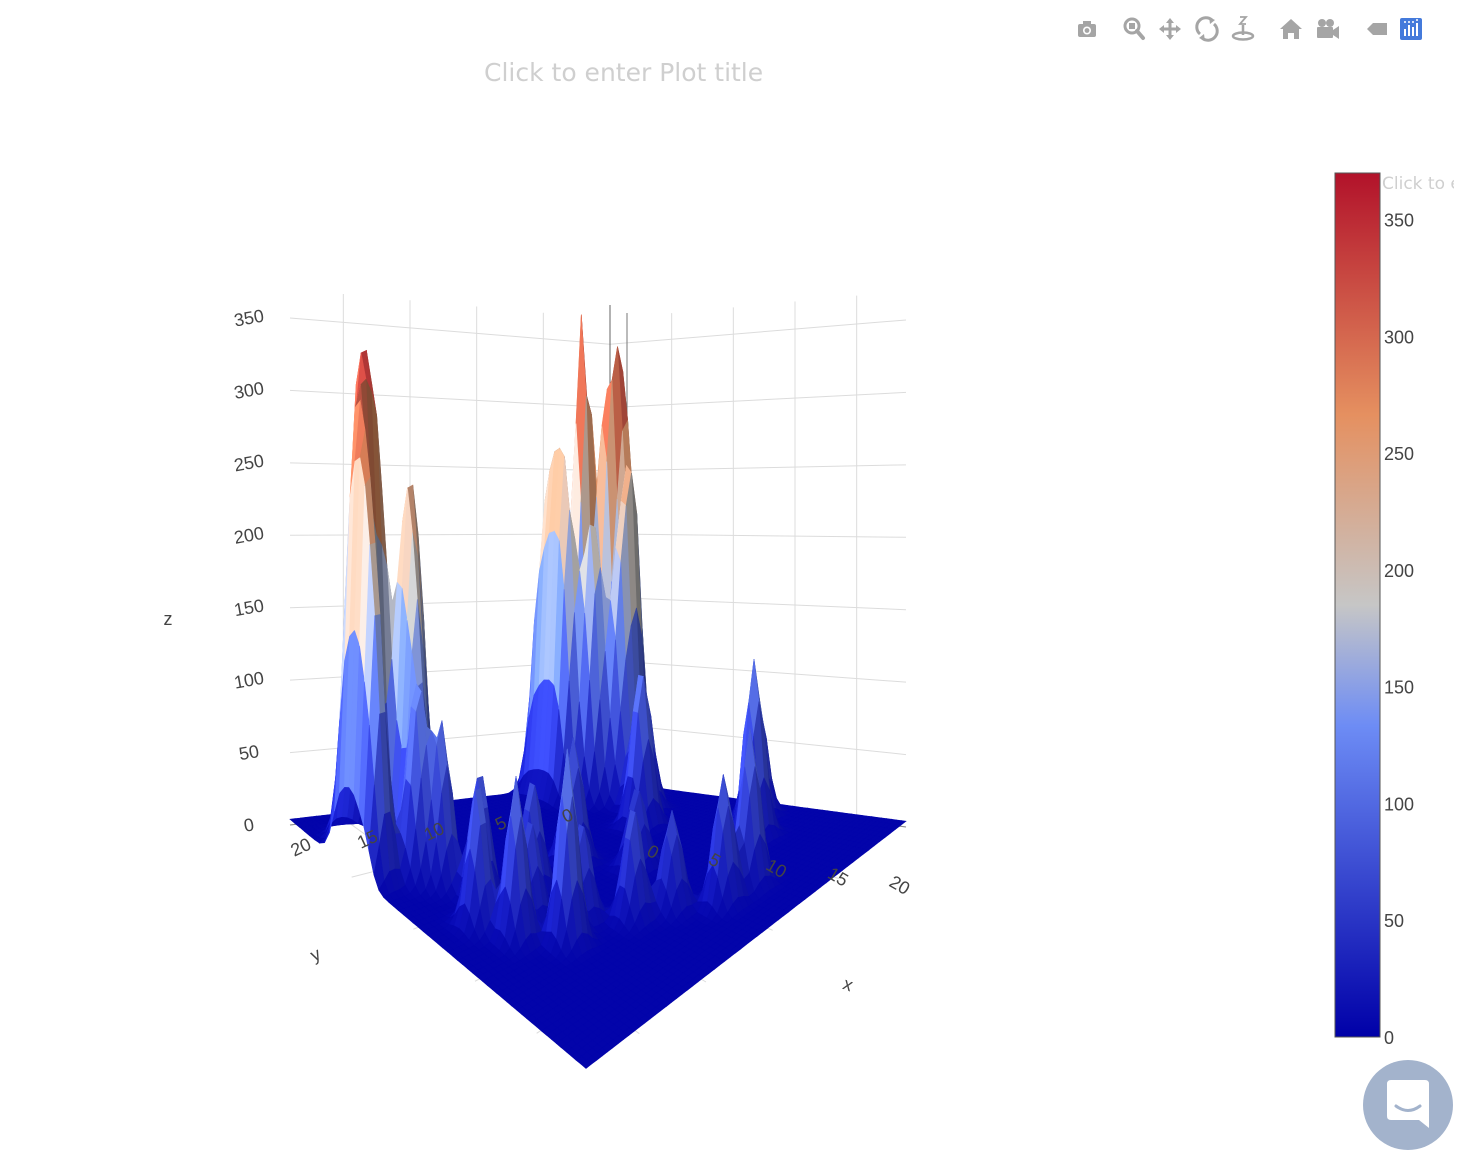 This screenshot has height=1159, width=1461. I want to click on orbit-rotation-icon, so click(1207, 29).